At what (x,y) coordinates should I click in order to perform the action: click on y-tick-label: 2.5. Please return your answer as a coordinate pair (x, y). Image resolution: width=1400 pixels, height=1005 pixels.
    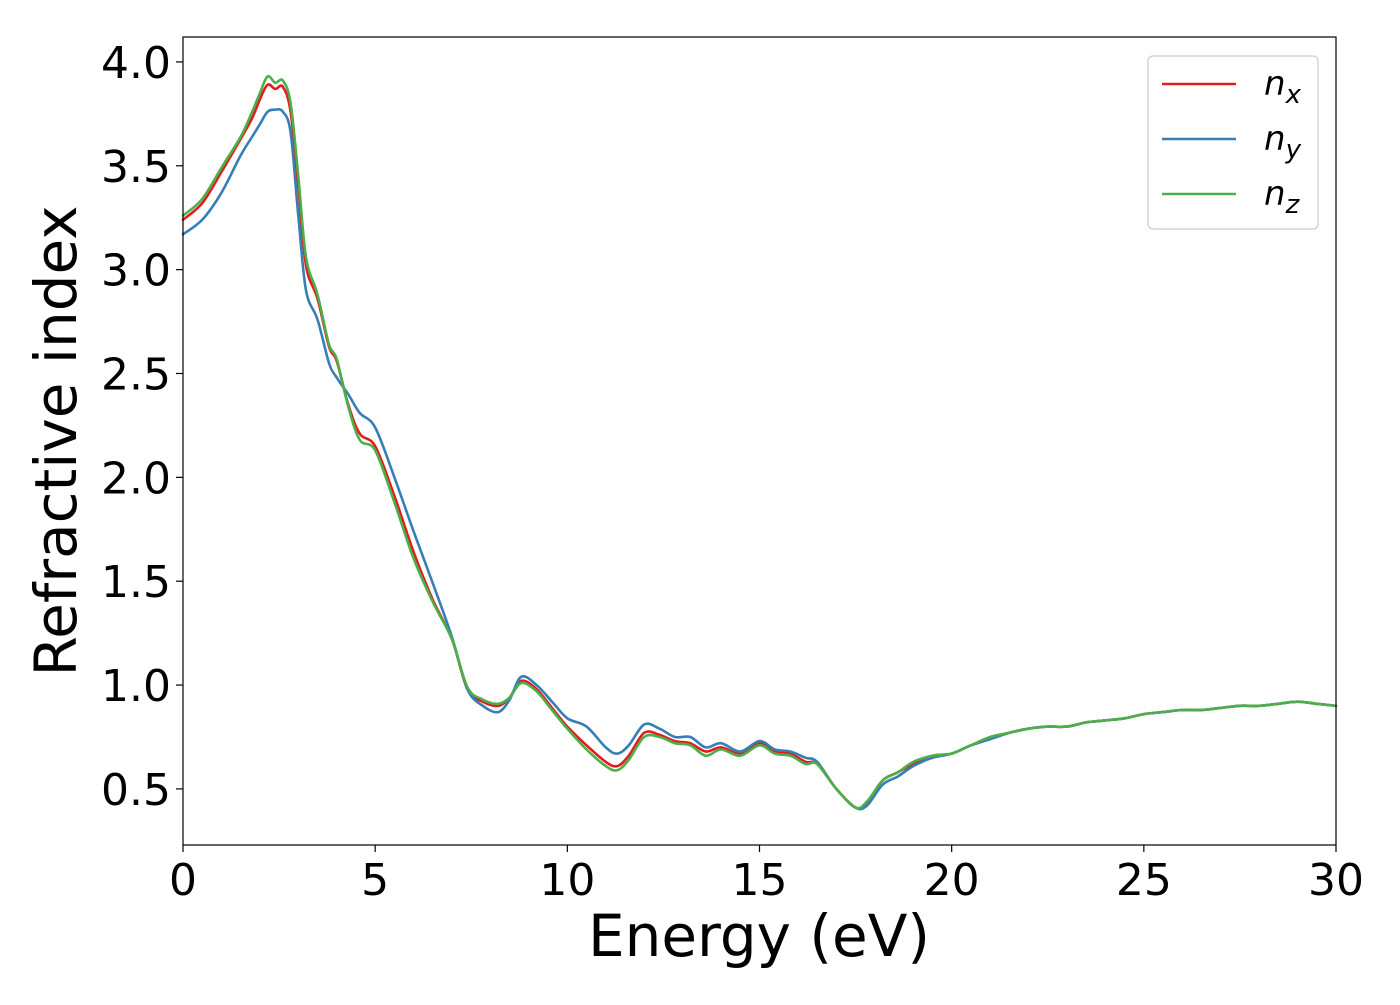
    Looking at the image, I should click on (136, 374).